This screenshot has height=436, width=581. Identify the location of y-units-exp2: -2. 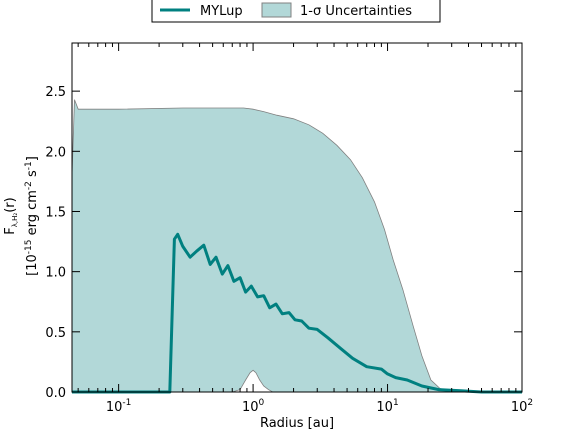
(29, 185).